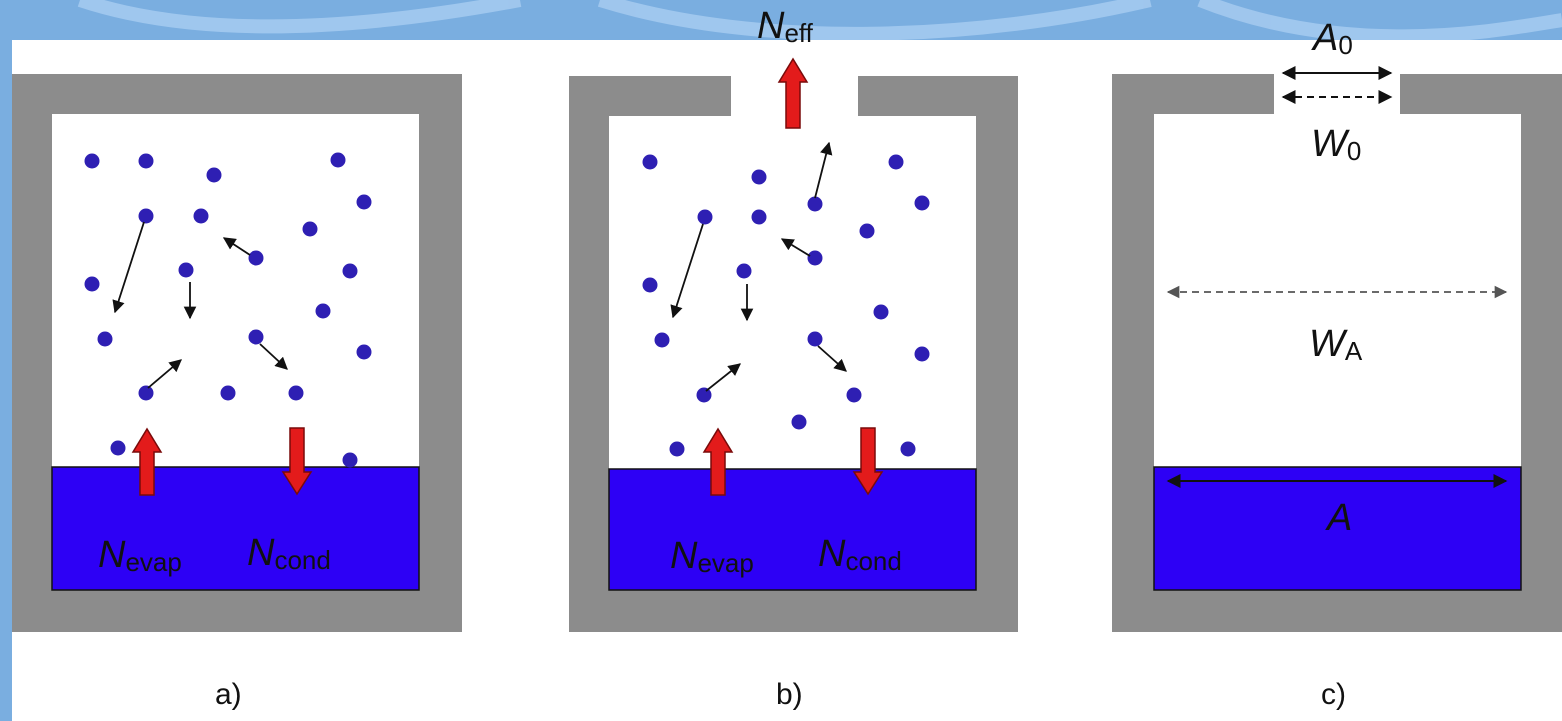 This screenshot has width=1562, height=721. What do you see at coordinates (792, 529) in the screenshot?
I see `cell-b-liquid` at bounding box center [792, 529].